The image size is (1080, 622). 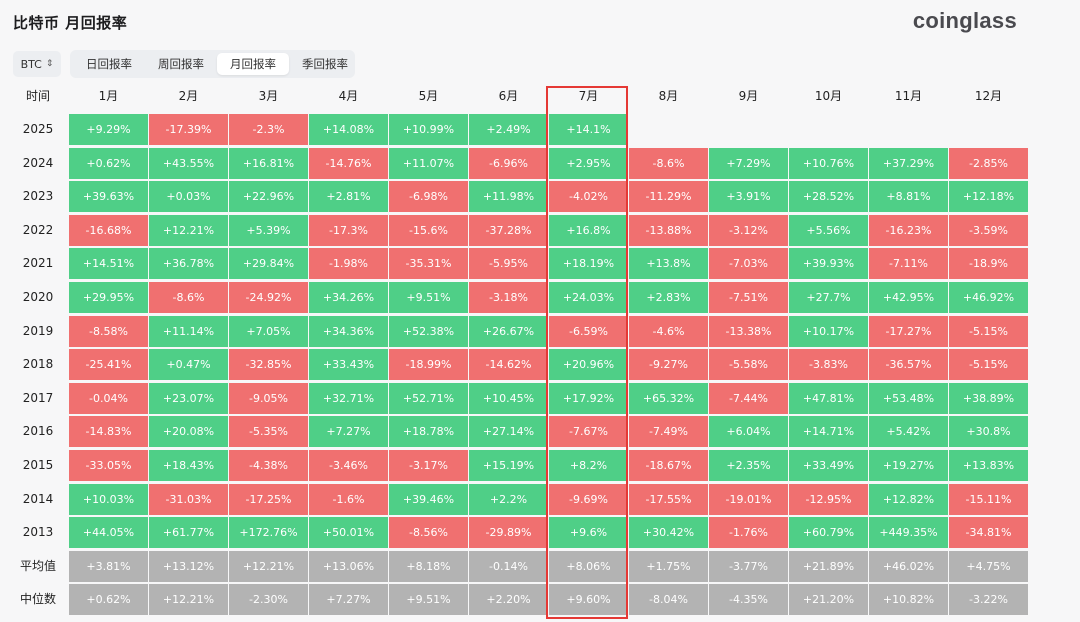 I want to click on coin-select-value: BTC, so click(x=31, y=64).